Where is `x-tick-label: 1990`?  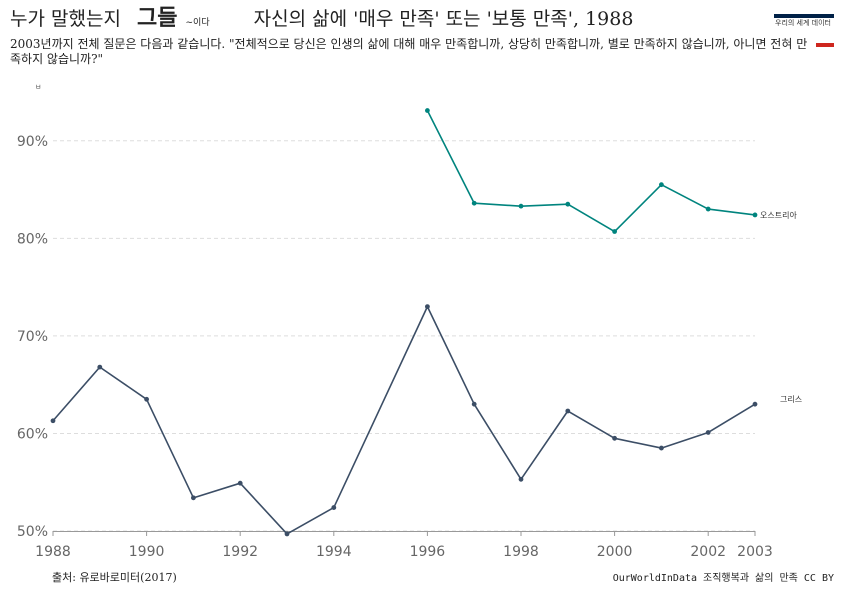 x-tick-label: 1990 is located at coordinates (147, 552).